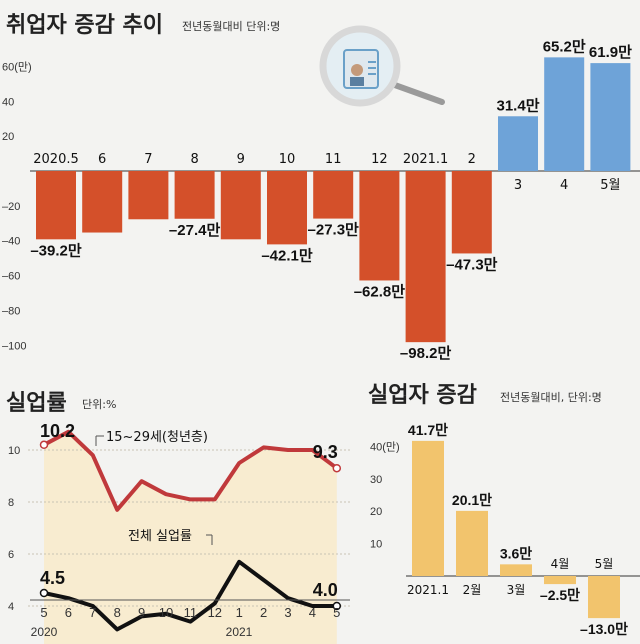 Image resolution: width=640 pixels, height=644 pixels. Describe the element at coordinates (560, 595) in the screenshot. I see `data-label: –2.5만` at that location.